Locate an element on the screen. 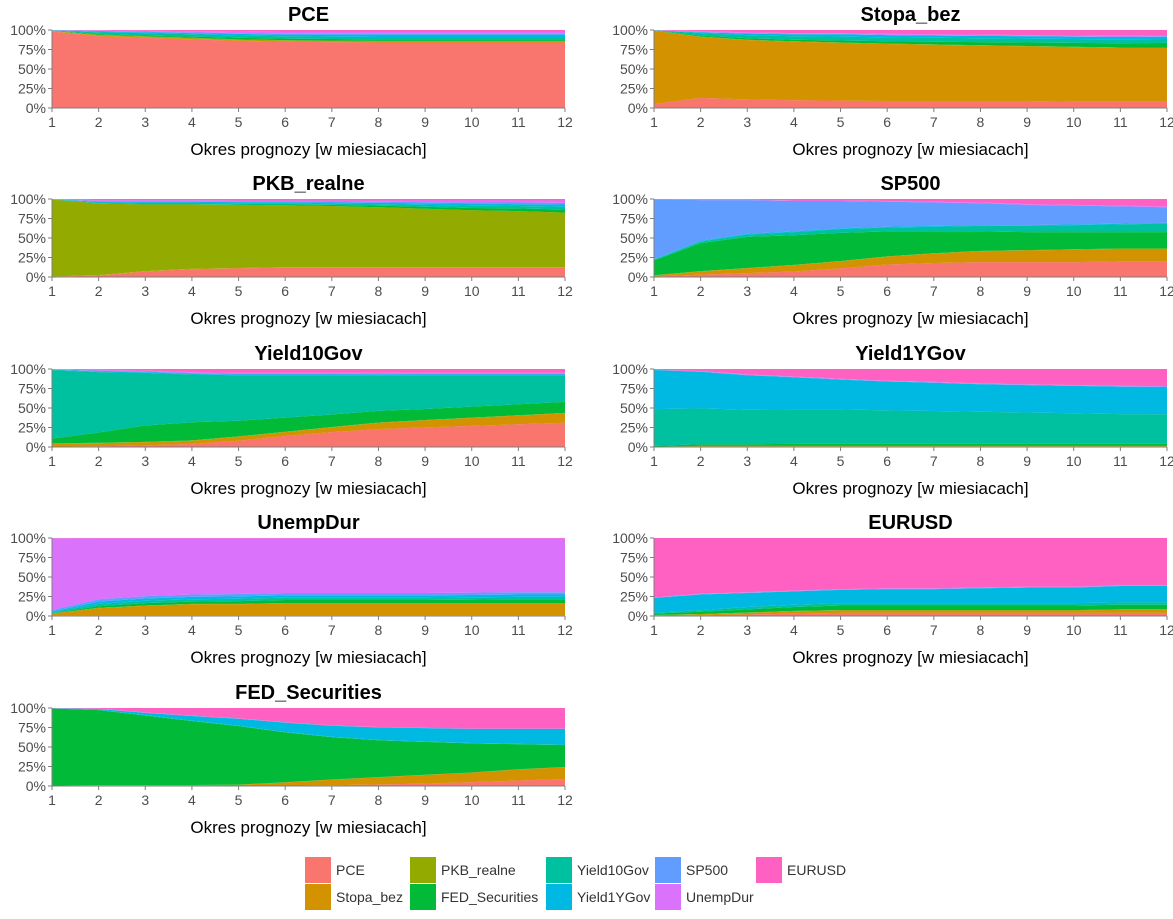 Image resolution: width=1173 pixels, height=919 pixels. panel-title: PKB_realne is located at coordinates (308, 184).